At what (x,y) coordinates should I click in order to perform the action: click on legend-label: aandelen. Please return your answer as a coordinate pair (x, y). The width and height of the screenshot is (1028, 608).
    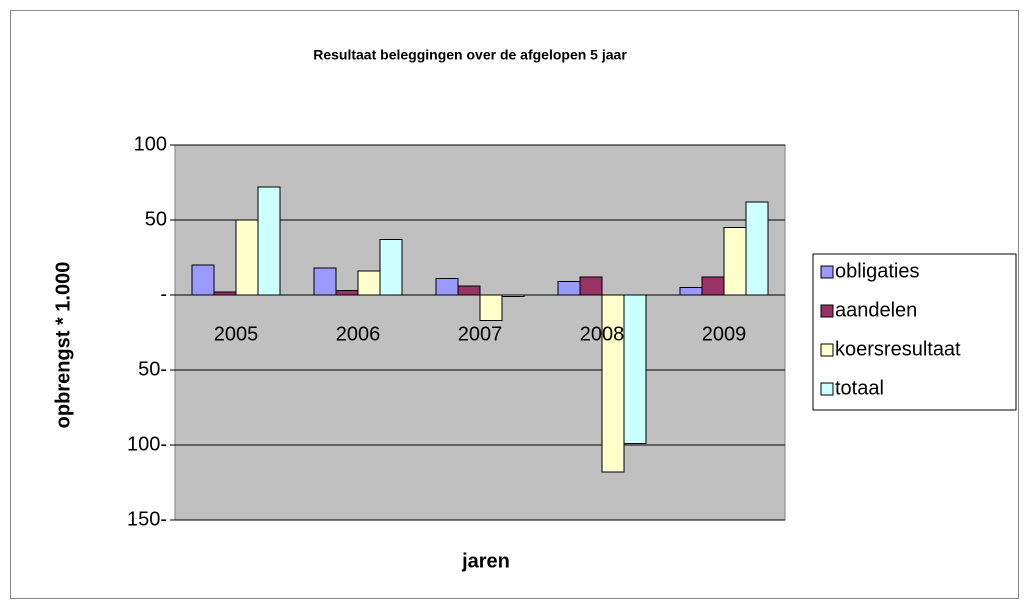
    Looking at the image, I should click on (876, 310).